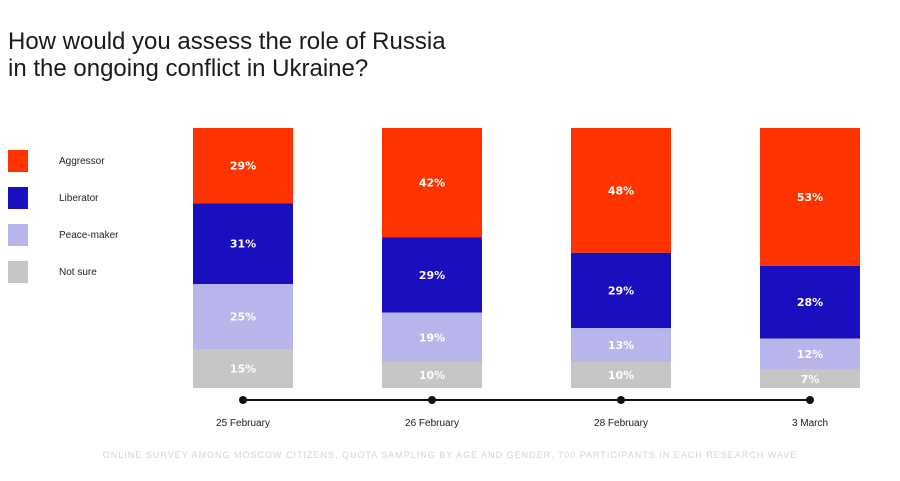  I want to click on legend-swatch-peace-maker, so click(18, 235).